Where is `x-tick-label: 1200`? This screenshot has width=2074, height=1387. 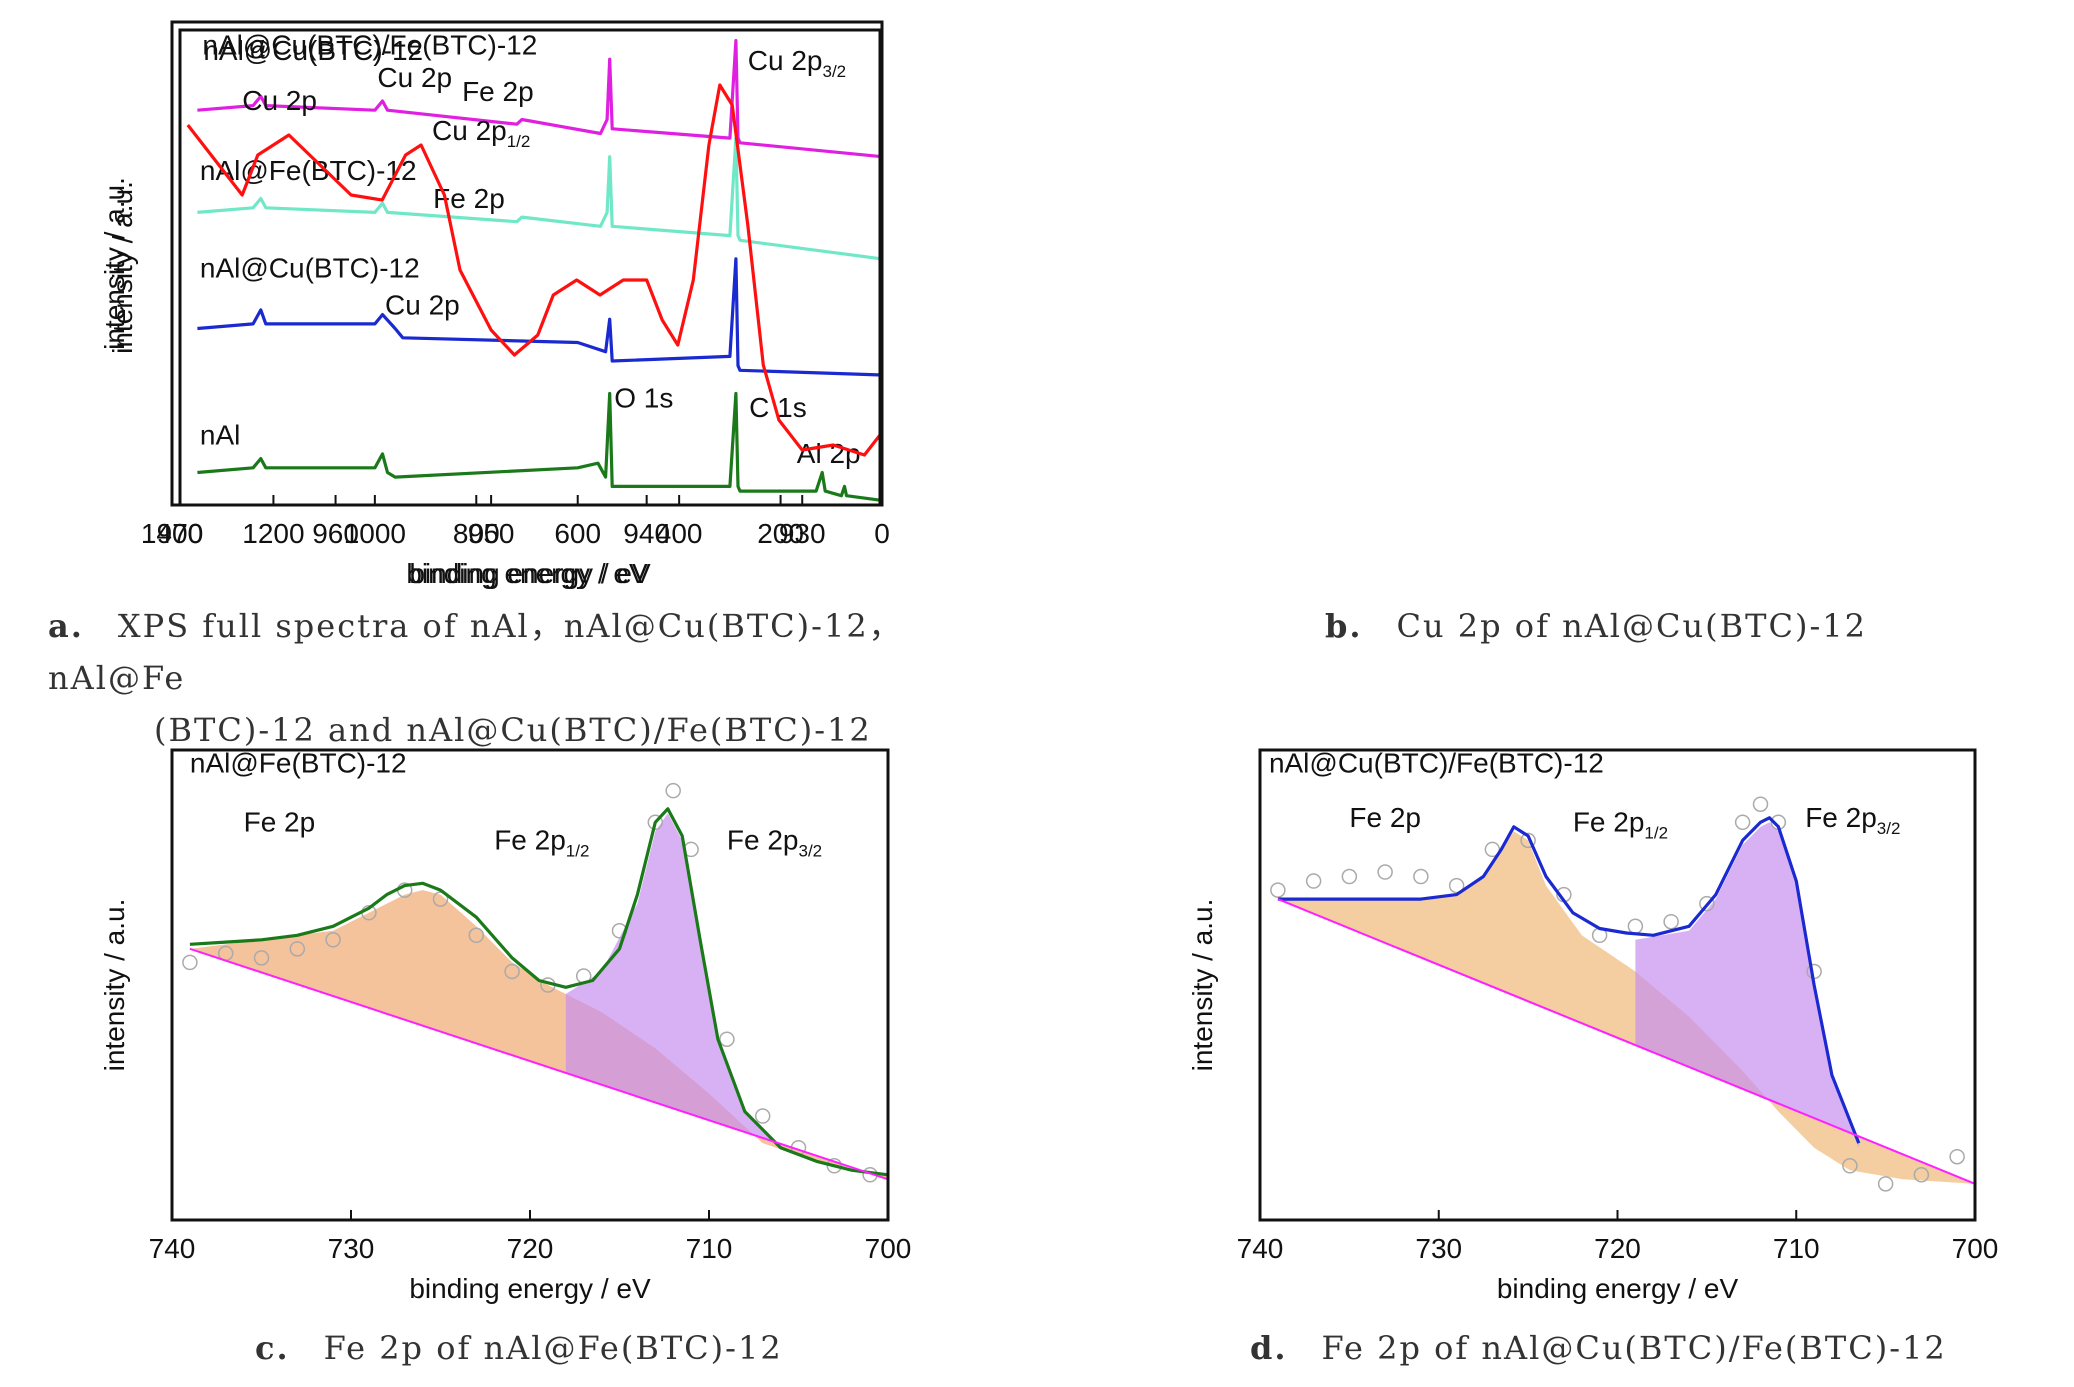 x-tick-label: 1200 is located at coordinates (273, 533).